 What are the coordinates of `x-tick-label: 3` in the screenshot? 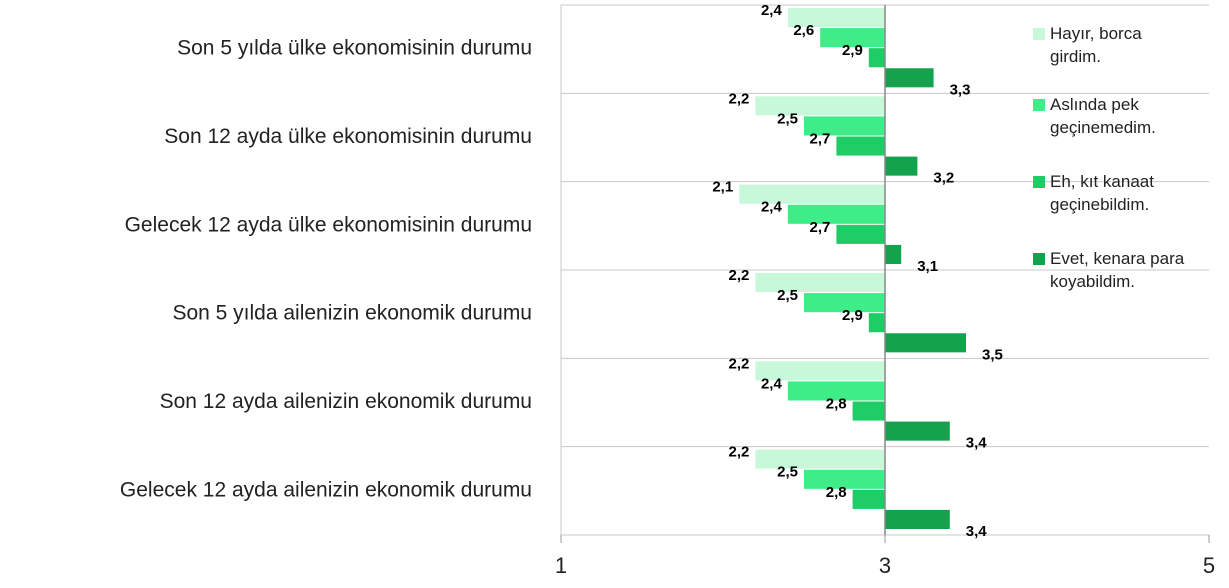 It's located at (885, 565).